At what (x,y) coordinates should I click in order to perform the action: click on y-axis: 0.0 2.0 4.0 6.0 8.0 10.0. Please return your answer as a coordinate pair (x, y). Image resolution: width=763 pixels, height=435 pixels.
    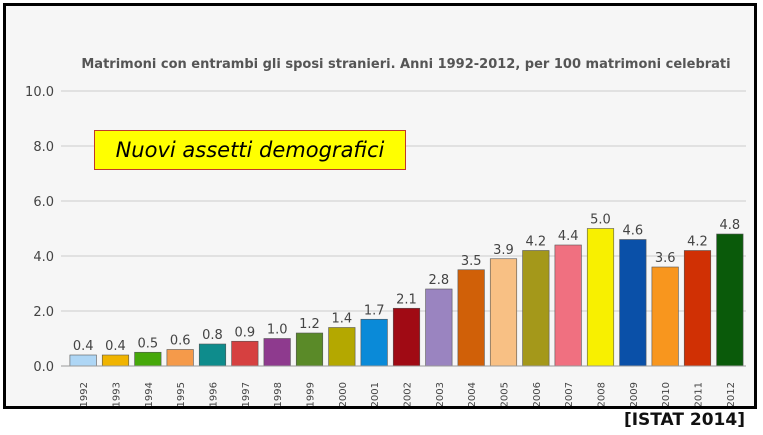
    Looking at the image, I should click on (39, 230).